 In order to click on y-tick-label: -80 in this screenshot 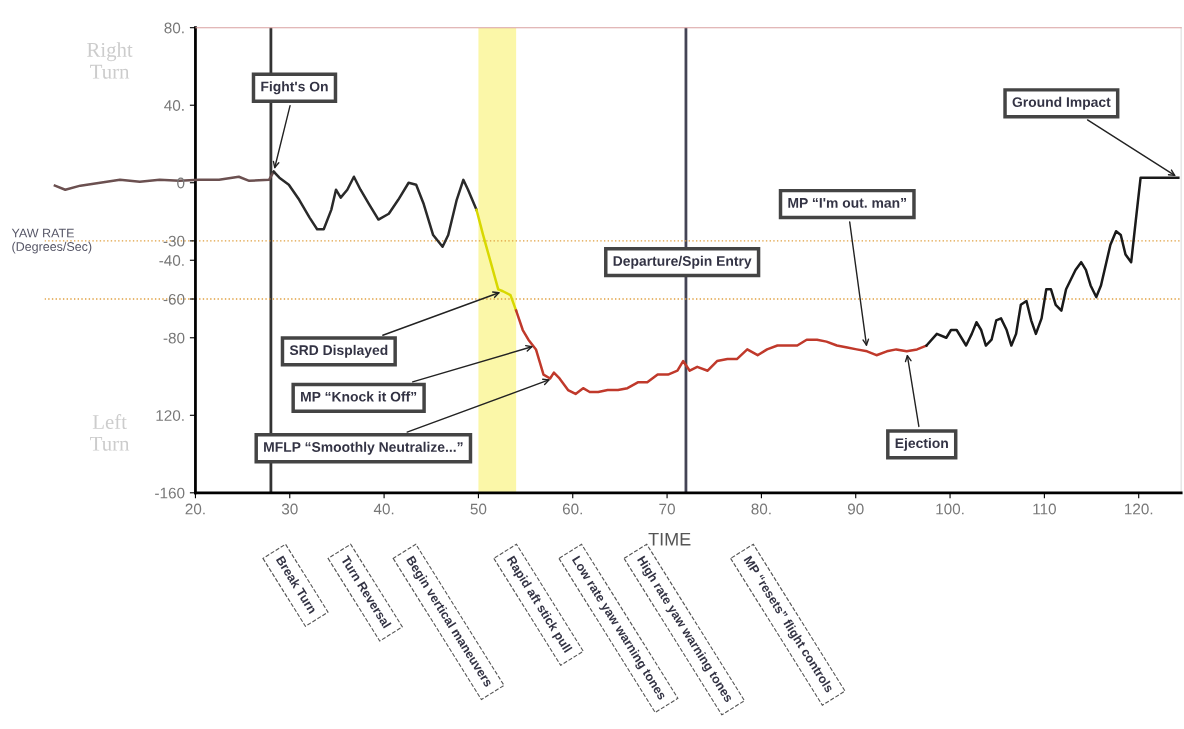, I will do `click(174, 338)`.